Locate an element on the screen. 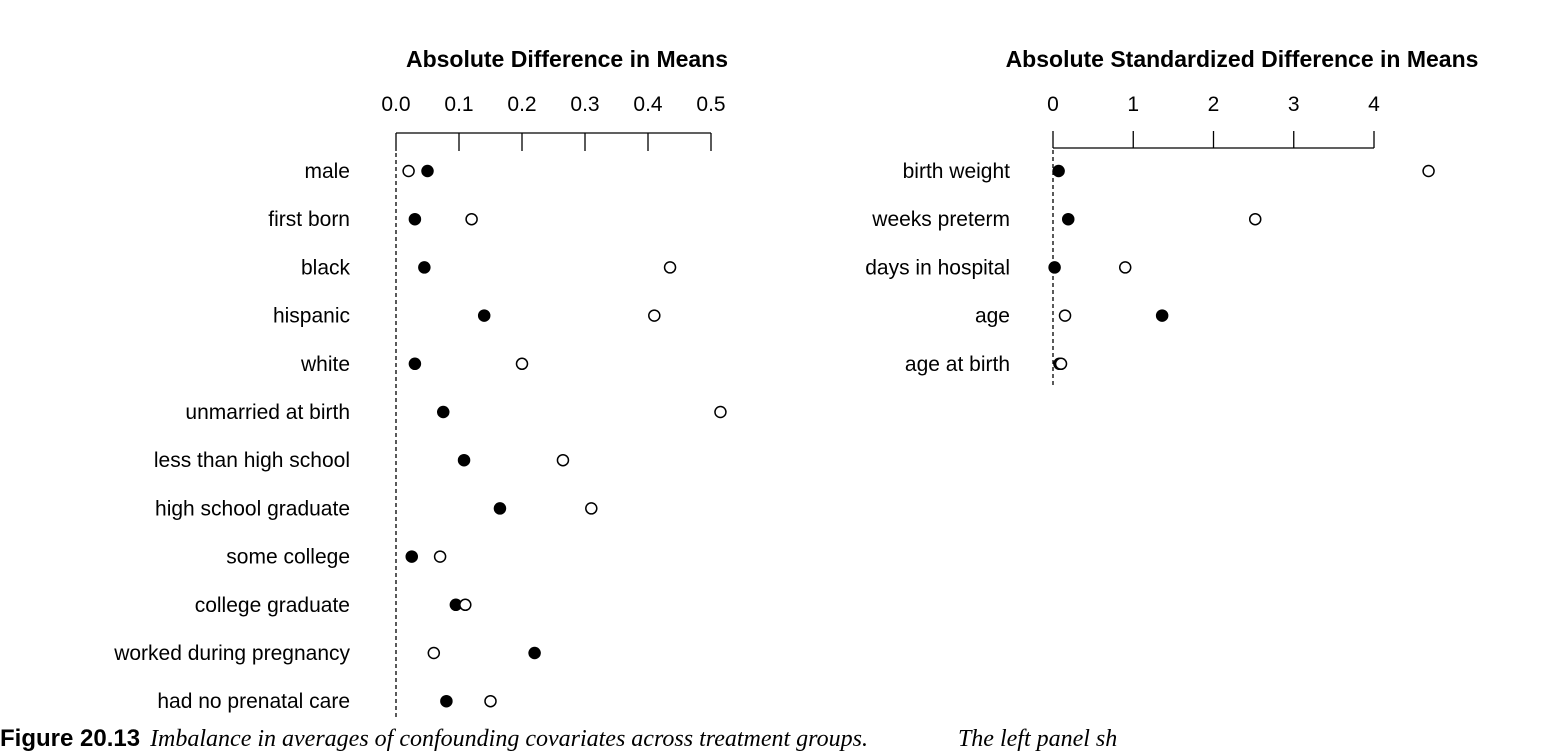  x-tick-label: 0.4 is located at coordinates (648, 104).